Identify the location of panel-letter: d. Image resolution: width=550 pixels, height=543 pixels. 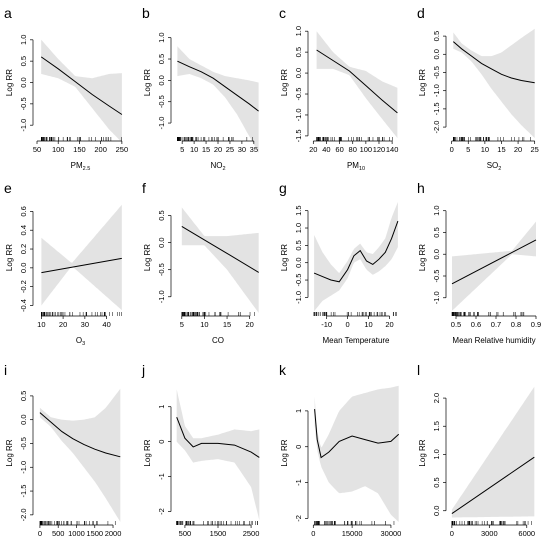
(421, 13).